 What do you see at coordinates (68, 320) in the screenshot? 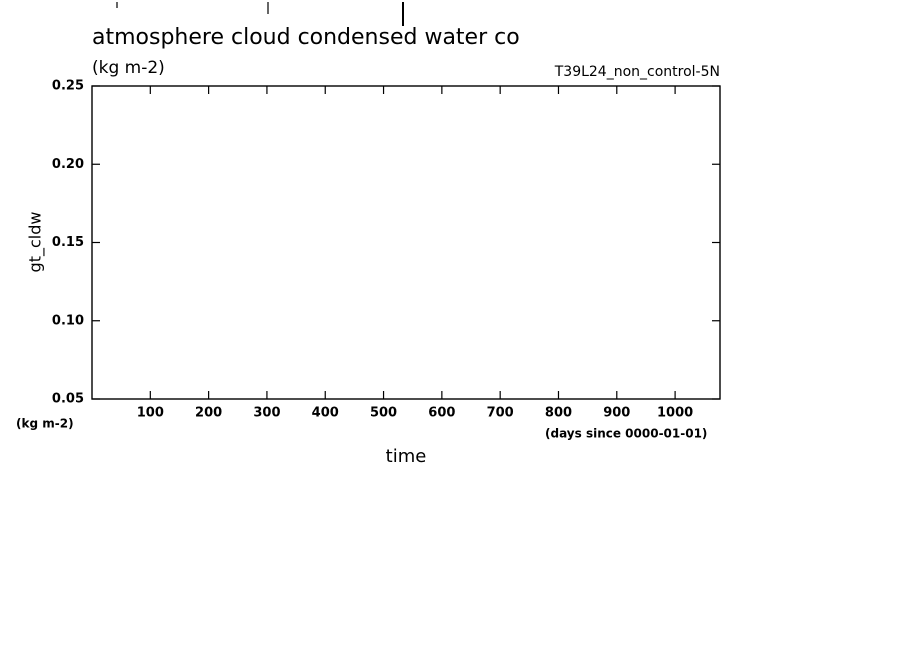
I see `y-tick-label: 0.10` at bounding box center [68, 320].